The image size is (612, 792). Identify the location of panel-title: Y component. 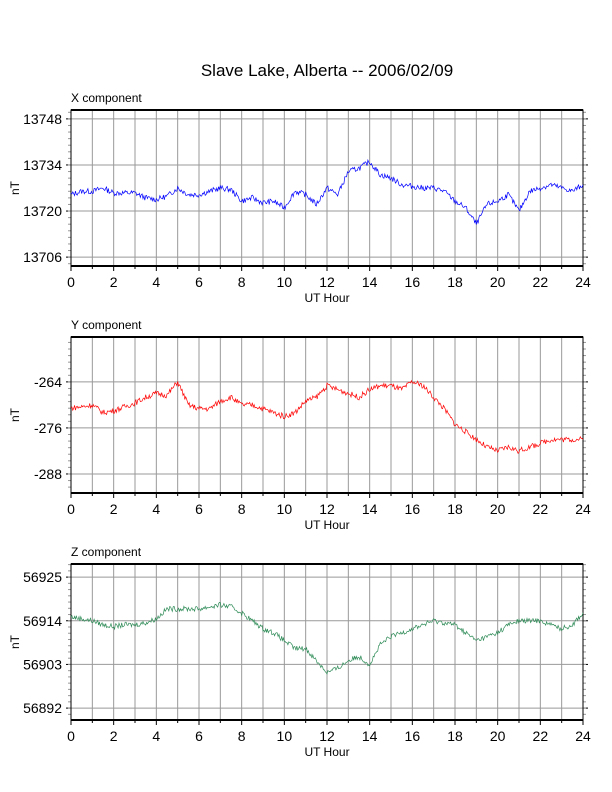
(106, 325).